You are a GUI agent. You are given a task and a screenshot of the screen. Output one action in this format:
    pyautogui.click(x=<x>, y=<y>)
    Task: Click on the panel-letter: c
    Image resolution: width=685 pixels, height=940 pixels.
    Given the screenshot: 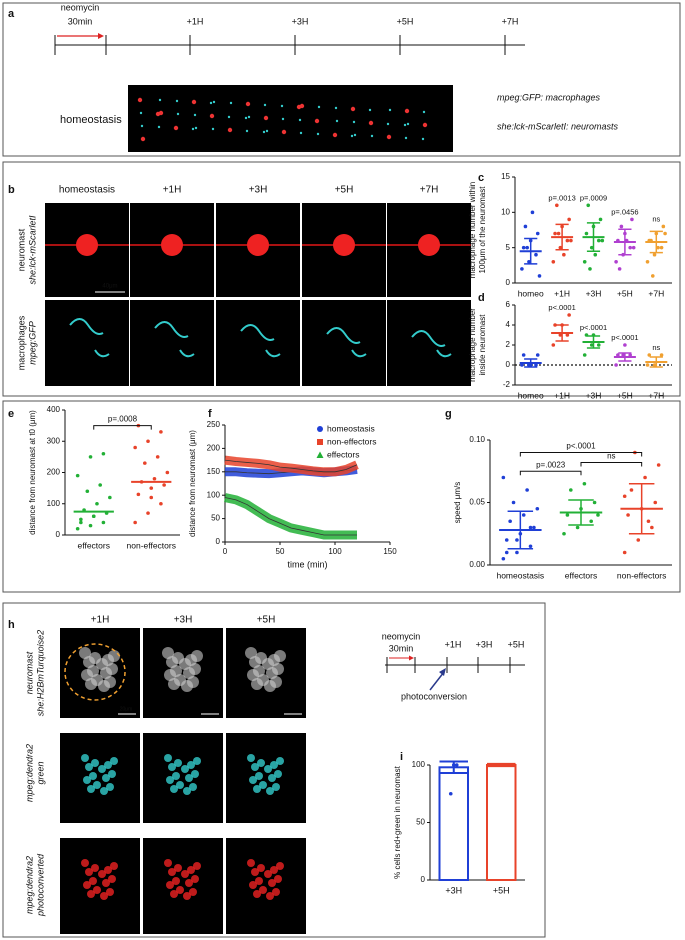 What is the action you would take?
    pyautogui.click(x=481, y=178)
    